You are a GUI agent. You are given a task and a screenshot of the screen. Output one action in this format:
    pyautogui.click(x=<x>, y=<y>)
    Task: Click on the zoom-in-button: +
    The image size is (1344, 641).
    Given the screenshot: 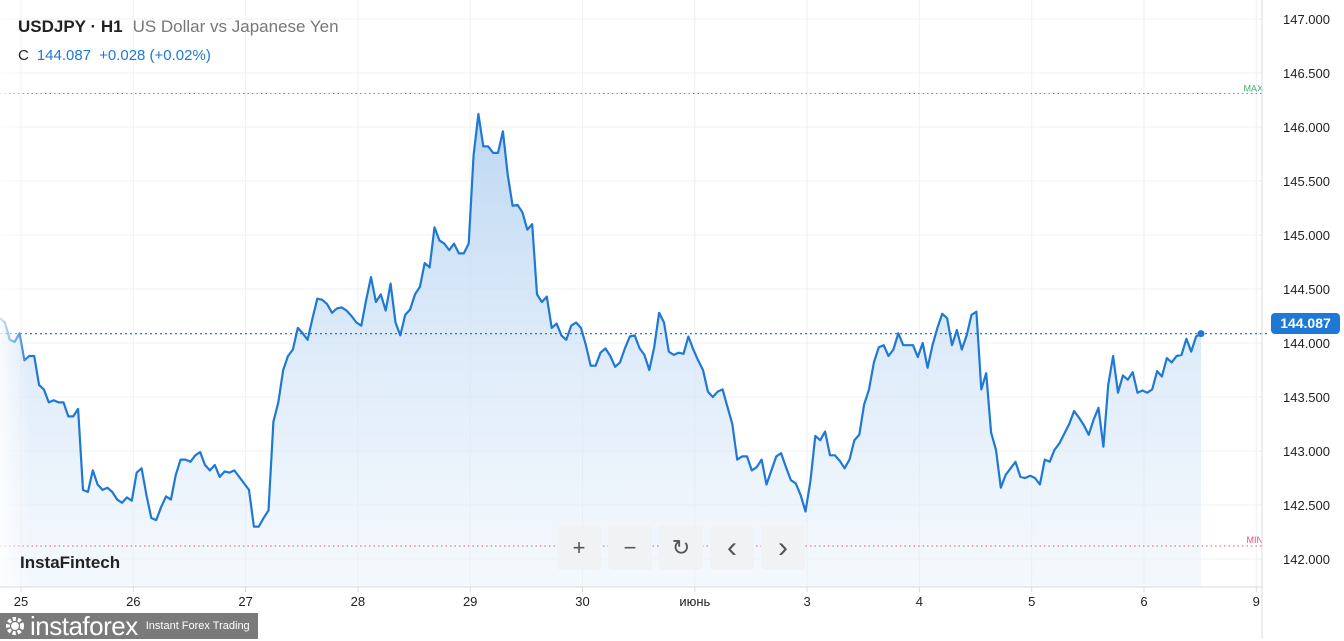 What is the action you would take?
    pyautogui.click(x=579, y=548)
    